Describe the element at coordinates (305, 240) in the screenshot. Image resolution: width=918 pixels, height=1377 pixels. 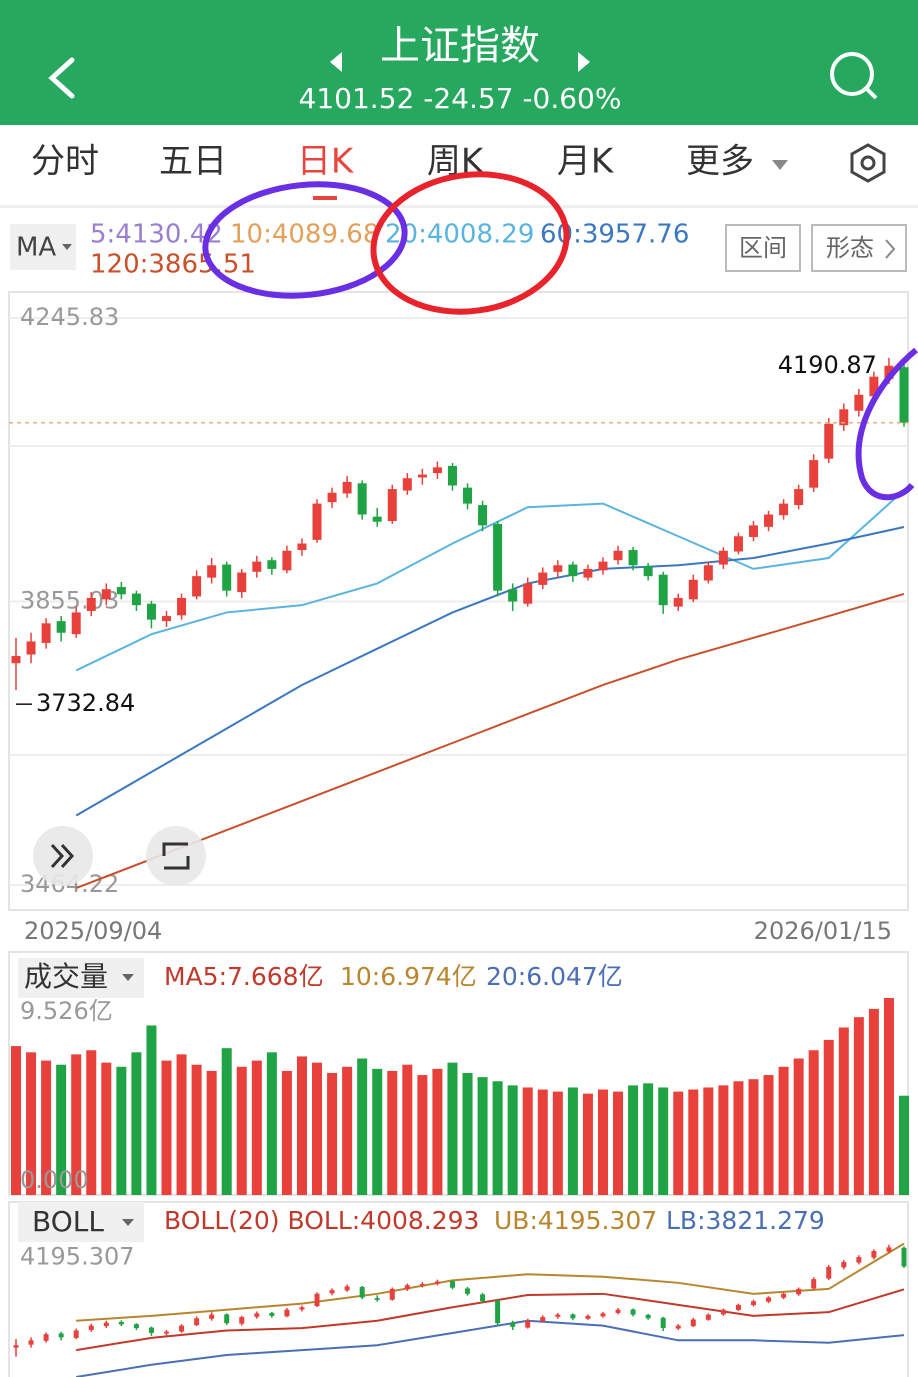
I see `purple-circle` at that location.